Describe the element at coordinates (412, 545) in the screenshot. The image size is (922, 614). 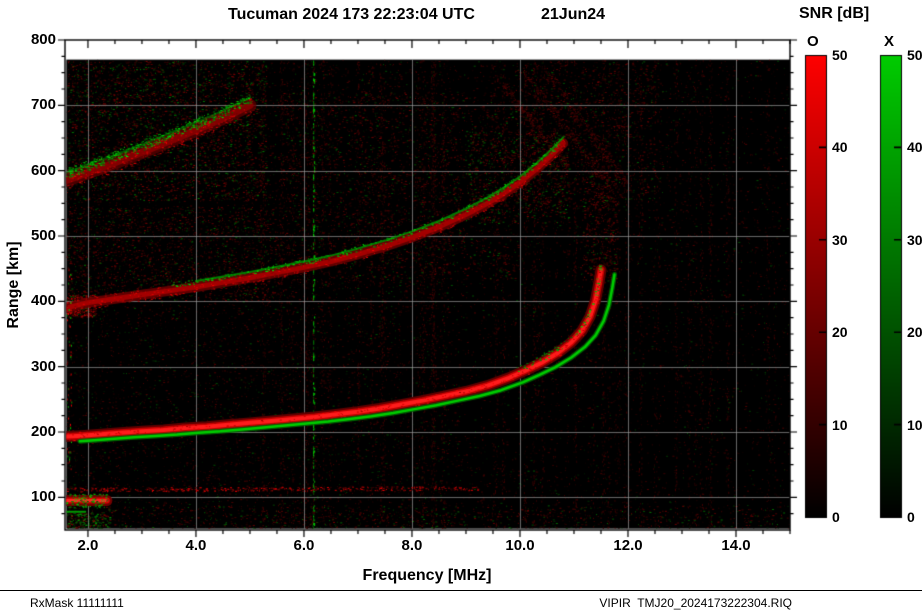
I see `x-axis-tick-label: 8.0` at that location.